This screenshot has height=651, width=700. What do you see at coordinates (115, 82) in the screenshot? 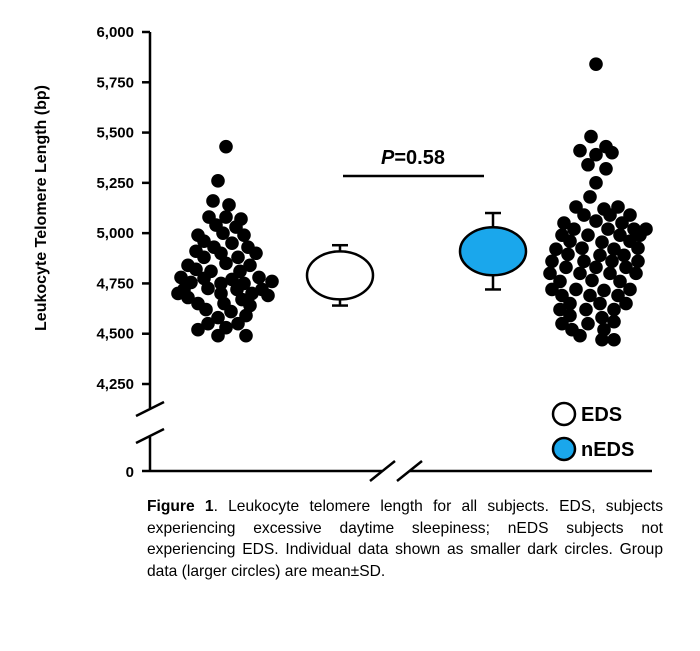
I see `y-tick-label: 5,750` at bounding box center [115, 82].